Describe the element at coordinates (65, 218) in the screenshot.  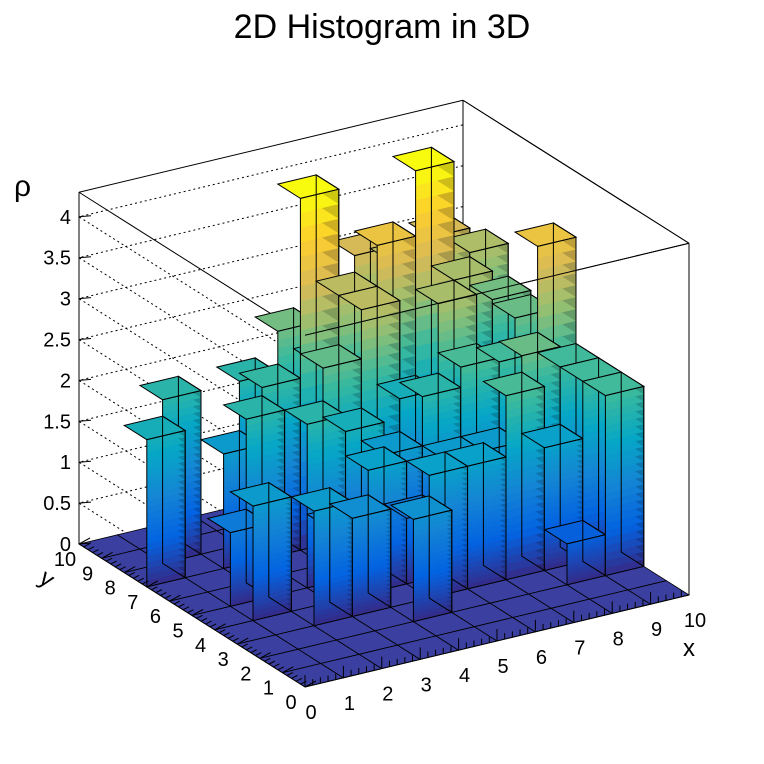
I see `z-tick-label: 4` at that location.